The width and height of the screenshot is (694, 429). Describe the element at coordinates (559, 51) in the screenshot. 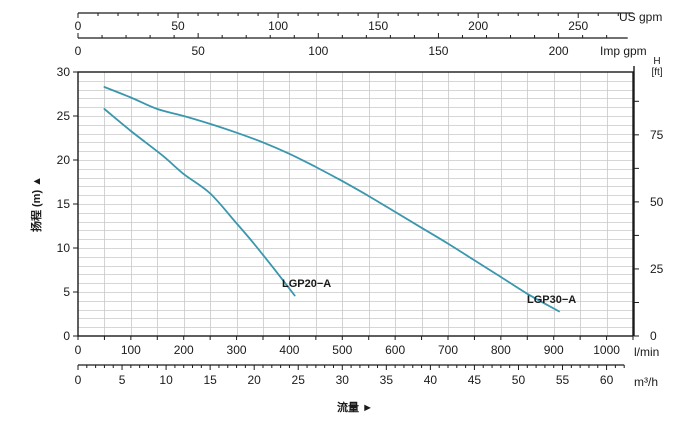

I see `imp-gpm-axis-tick-label: 200` at that location.